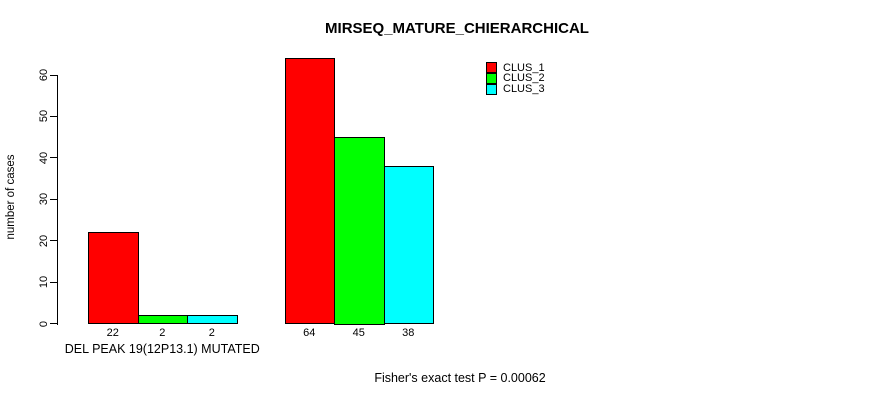 Image resolution: width=890 pixels, height=400 pixels. I want to click on bar-clus_1-group1, so click(113, 278).